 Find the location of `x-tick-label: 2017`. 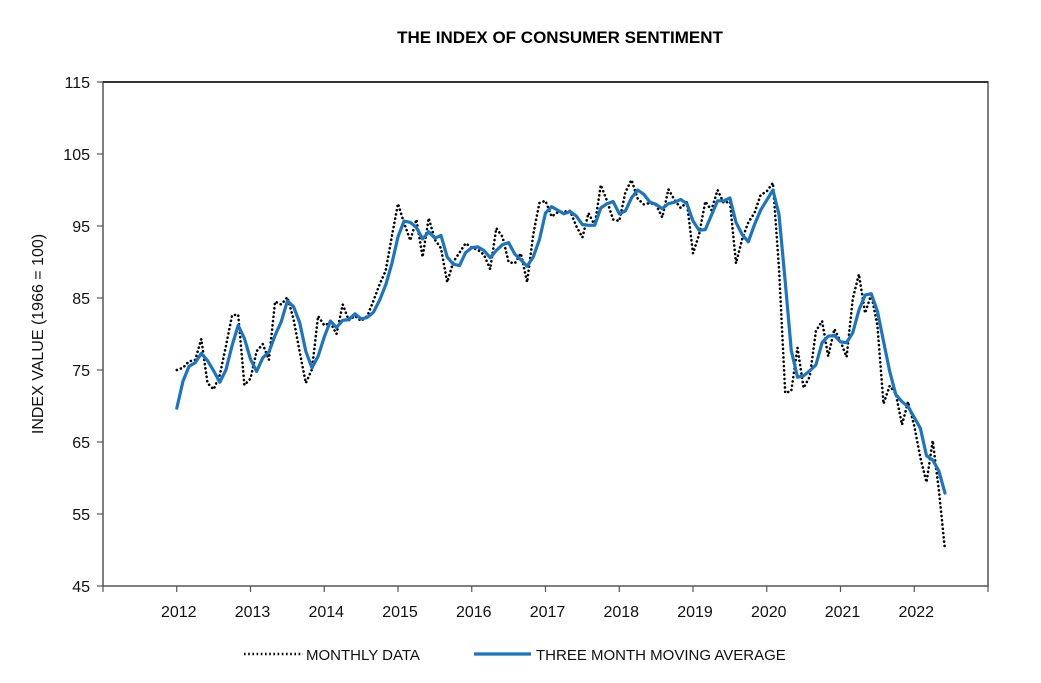

x-tick-label: 2017 is located at coordinates (548, 612).